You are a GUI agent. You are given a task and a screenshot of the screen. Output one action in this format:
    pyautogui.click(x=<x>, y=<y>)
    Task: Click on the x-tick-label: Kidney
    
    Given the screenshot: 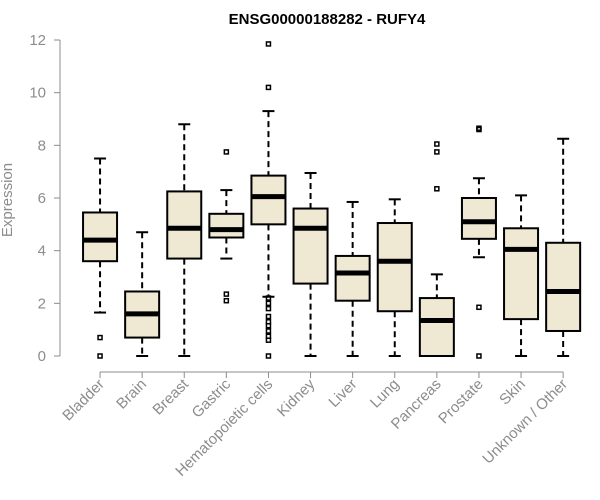 What is the action you would take?
    pyautogui.click(x=296, y=397)
    